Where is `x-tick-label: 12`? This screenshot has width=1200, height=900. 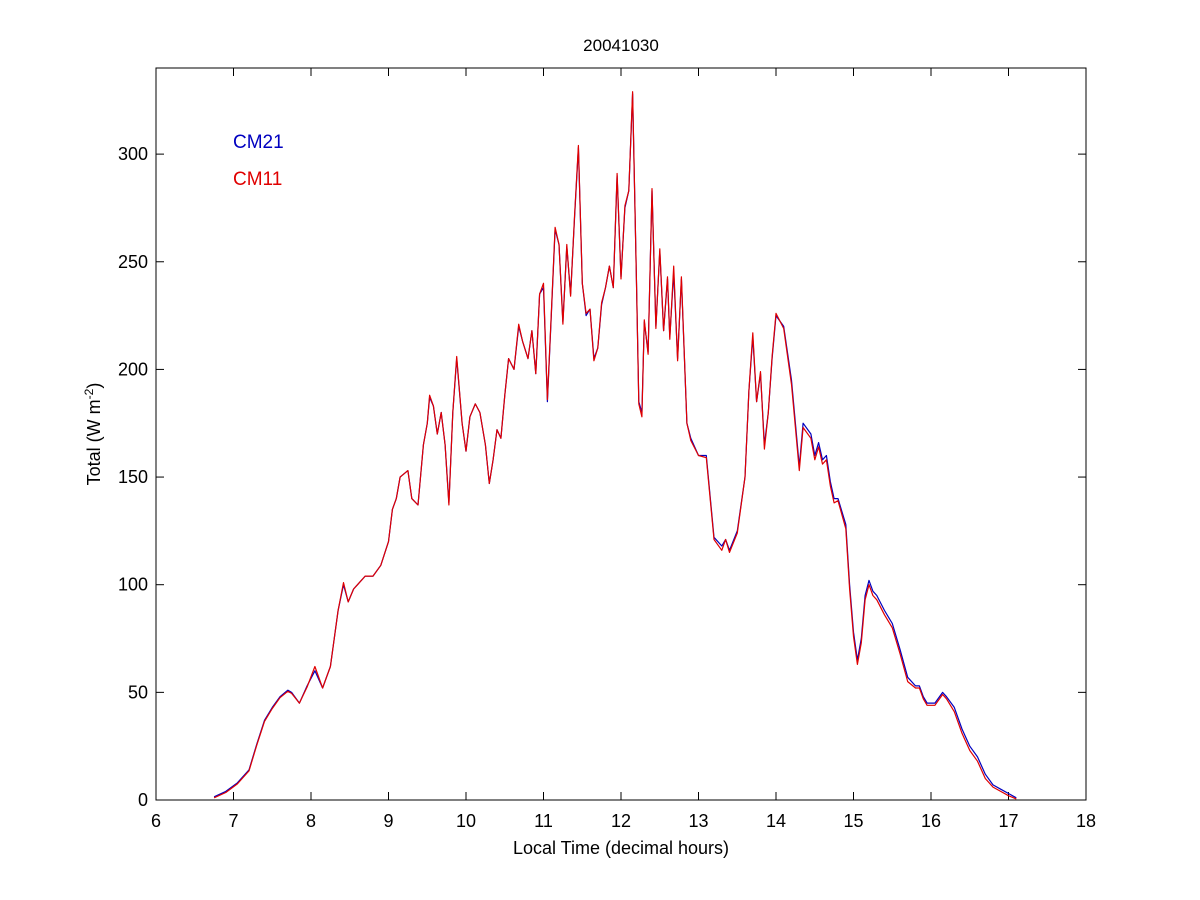 x-tick-label: 12 is located at coordinates (621, 821).